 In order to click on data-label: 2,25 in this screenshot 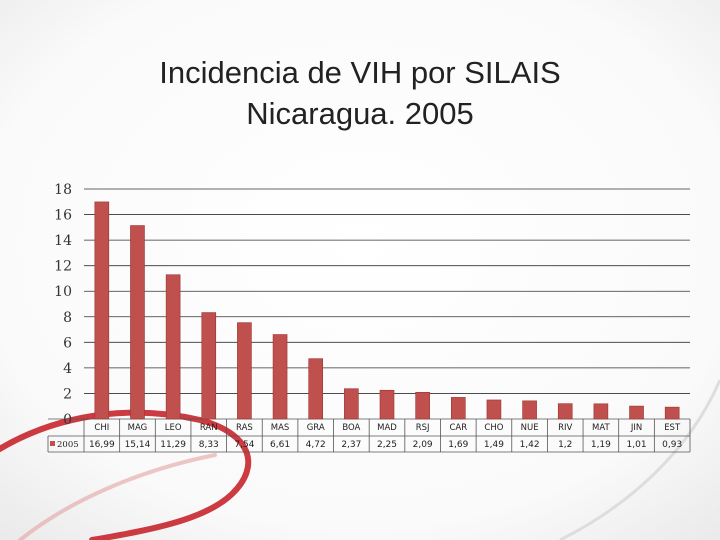, I will do `click(387, 445)`.